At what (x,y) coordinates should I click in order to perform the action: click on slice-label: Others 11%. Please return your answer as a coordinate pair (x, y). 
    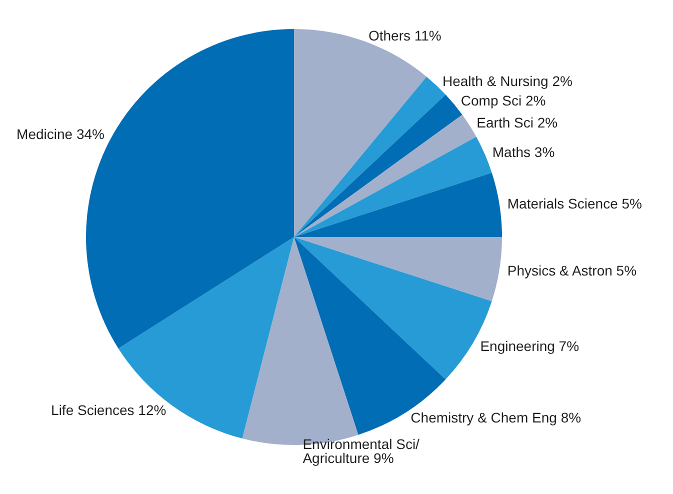
    Looking at the image, I should click on (405, 36).